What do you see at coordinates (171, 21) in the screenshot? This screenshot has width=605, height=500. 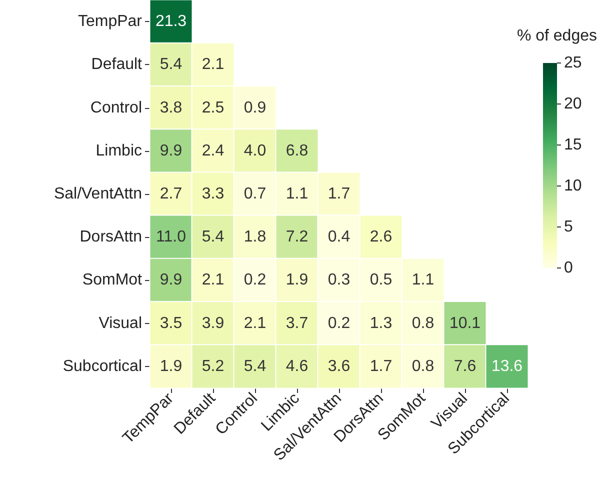 I see `data-label: 21.3` at bounding box center [171, 21].